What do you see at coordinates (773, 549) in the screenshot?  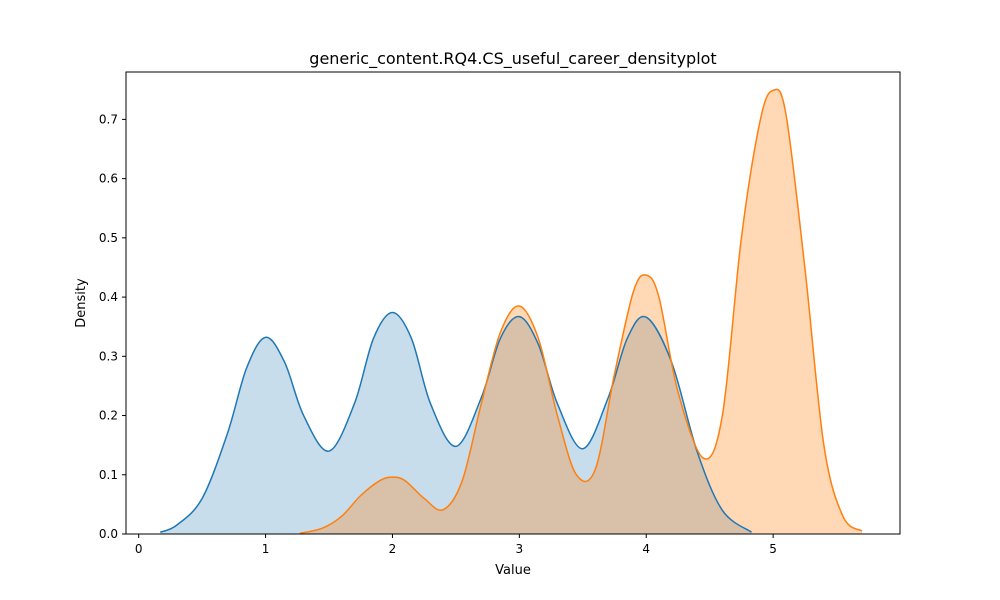 I see `x-tick-label: 5` at bounding box center [773, 549].